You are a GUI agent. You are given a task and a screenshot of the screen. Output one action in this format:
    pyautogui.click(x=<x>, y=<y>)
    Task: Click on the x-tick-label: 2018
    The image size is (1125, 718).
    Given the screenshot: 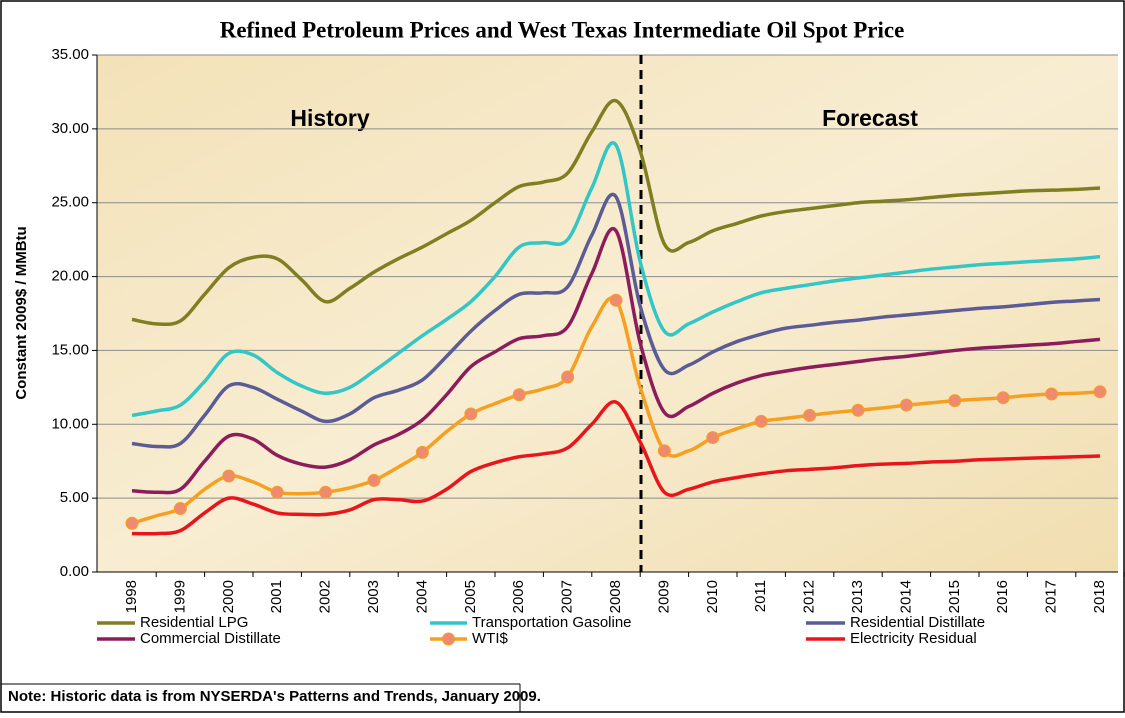 What is the action you would take?
    pyautogui.click(x=1099, y=596)
    